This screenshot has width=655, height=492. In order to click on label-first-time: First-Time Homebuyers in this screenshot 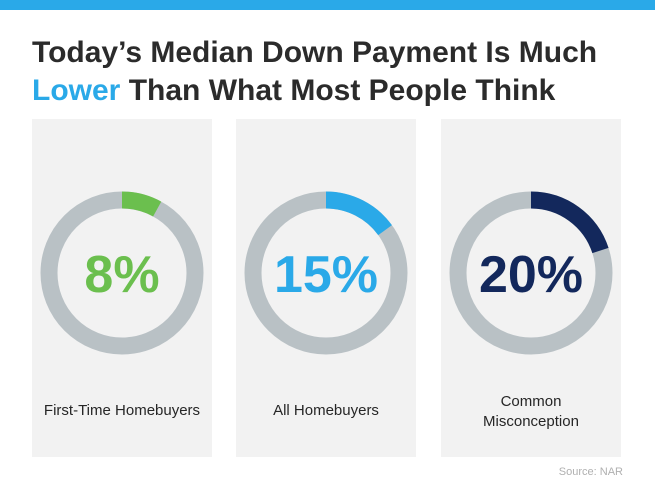, I will do `click(122, 411)`.